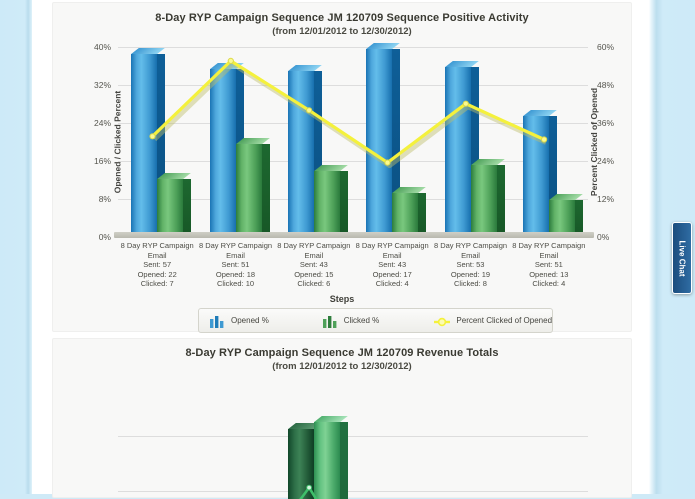  What do you see at coordinates (157, 274) in the screenshot?
I see `category-label-line: Opened: 22` at bounding box center [157, 274].